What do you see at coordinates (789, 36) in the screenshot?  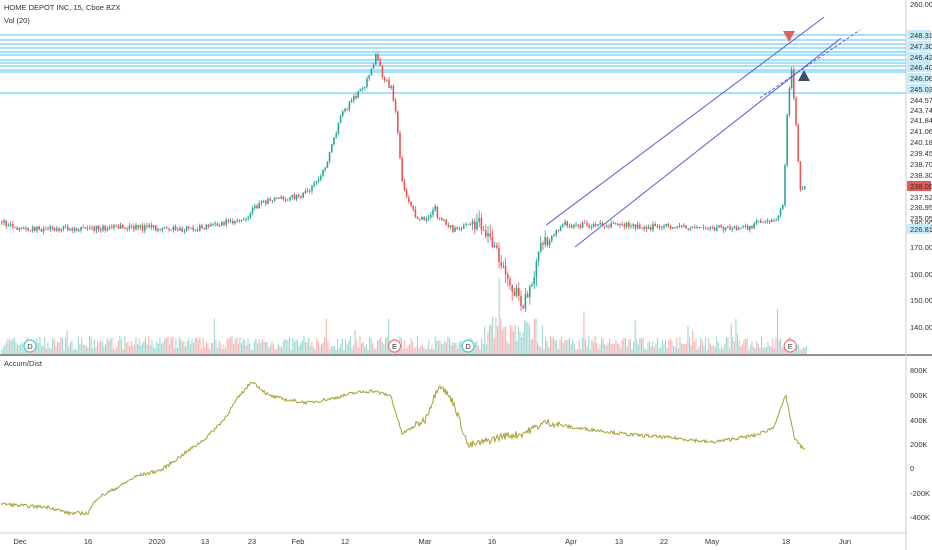 I see `sell-arrow-icon` at bounding box center [789, 36].